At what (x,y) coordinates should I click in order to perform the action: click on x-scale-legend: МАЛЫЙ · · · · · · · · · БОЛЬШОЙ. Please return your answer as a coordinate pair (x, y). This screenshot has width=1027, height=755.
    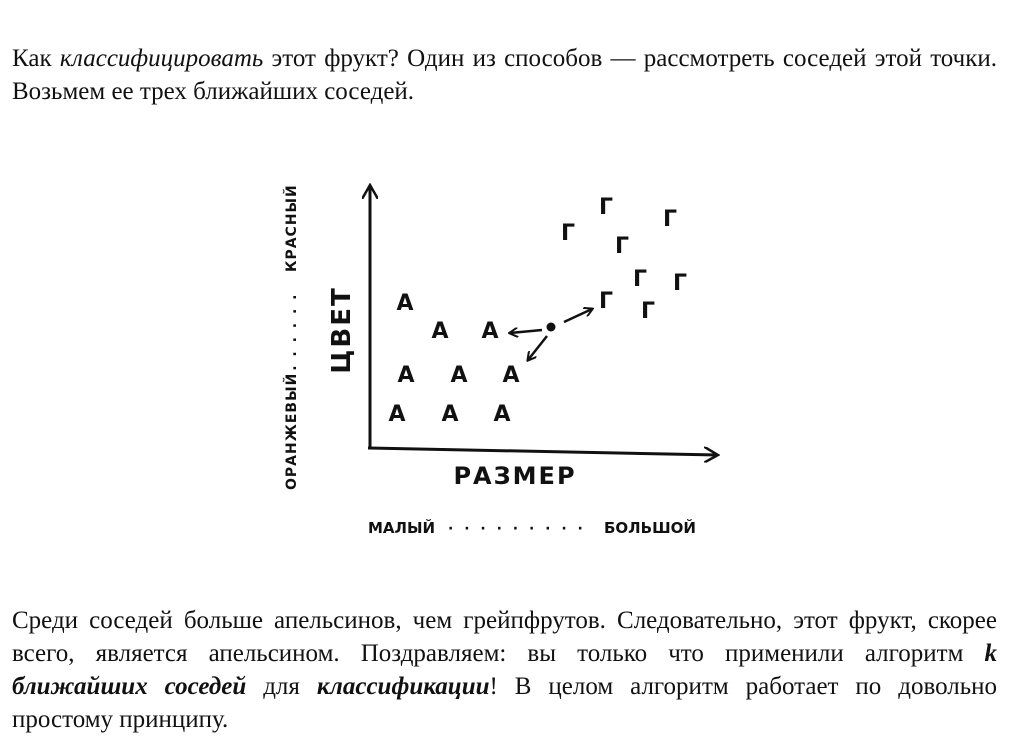
    Looking at the image, I should click on (532, 527).